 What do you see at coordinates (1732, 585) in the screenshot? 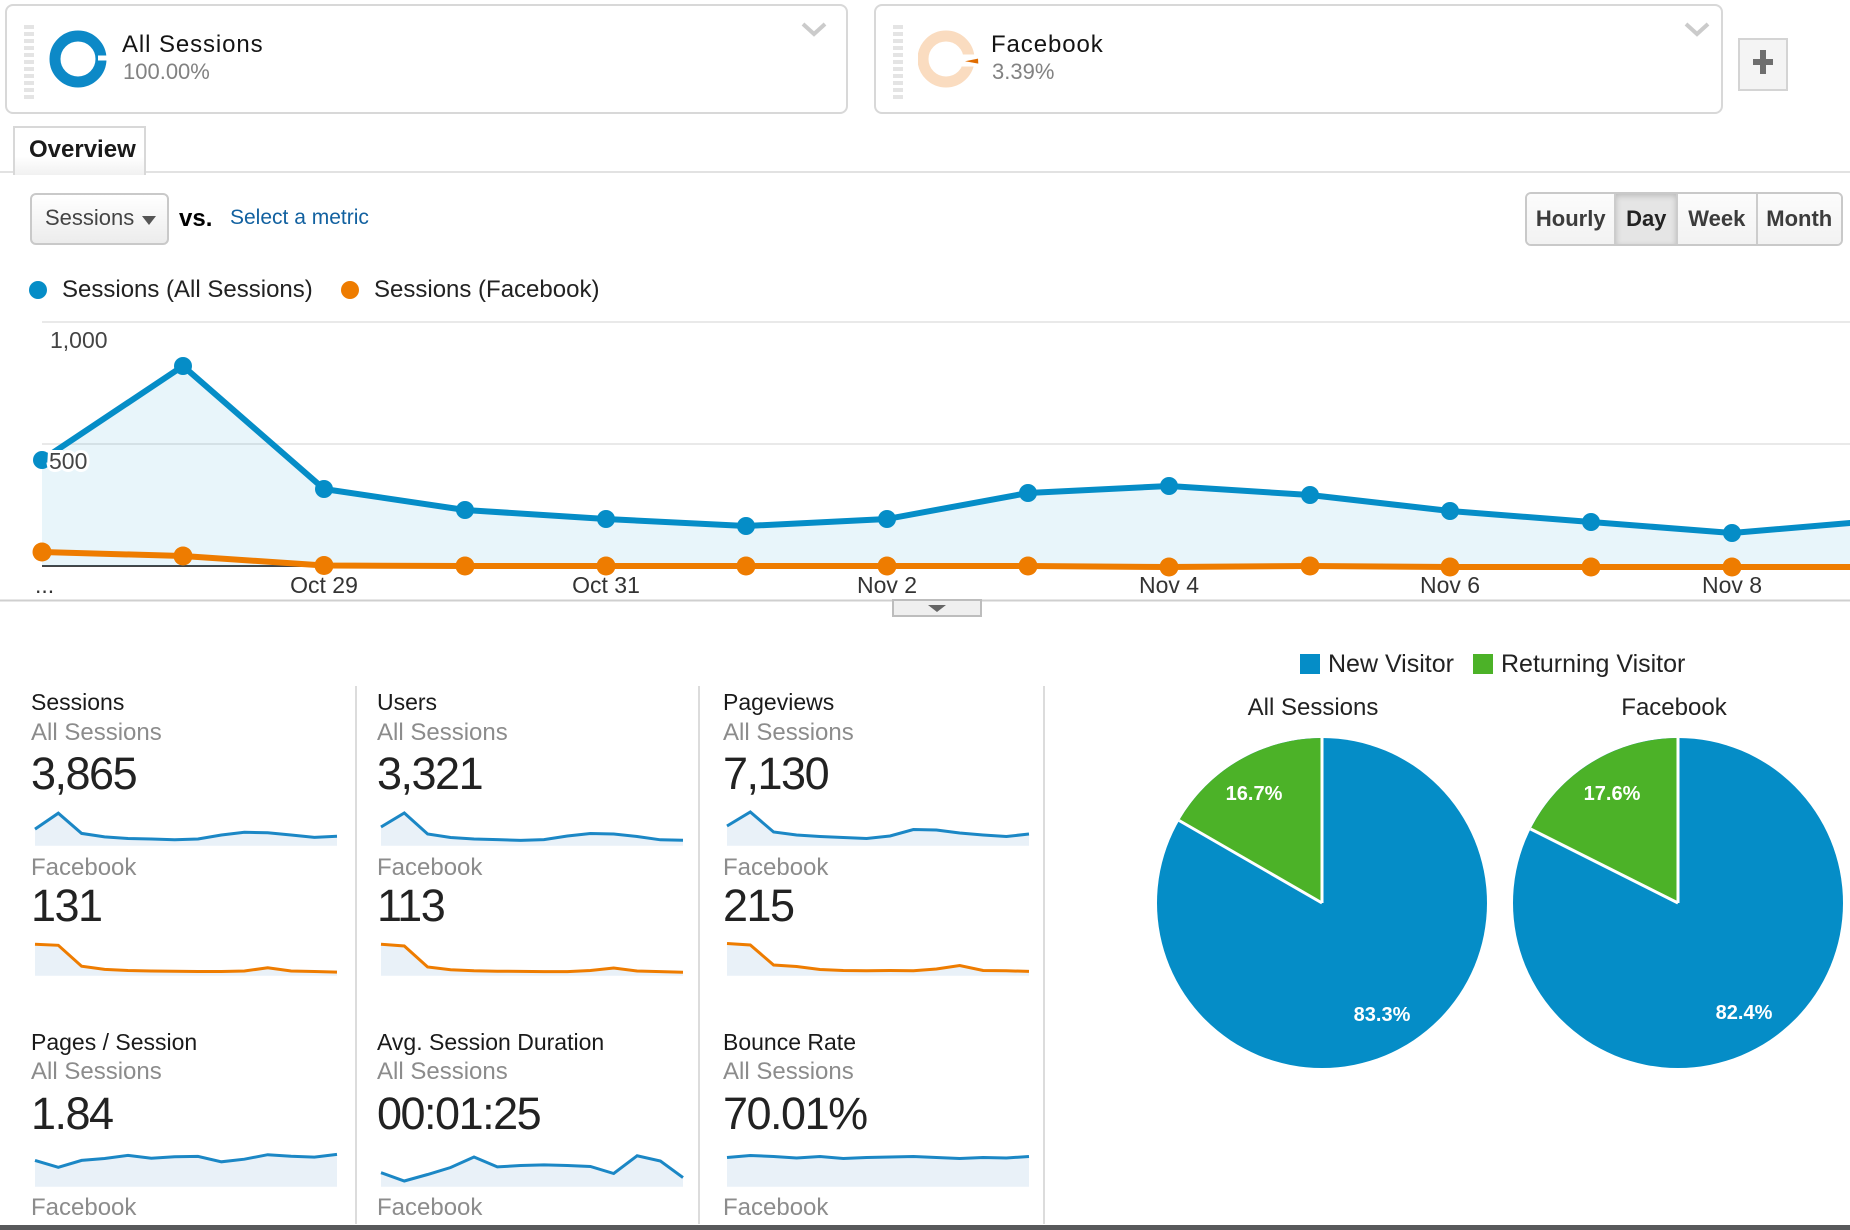
I see `svg-text: Nov 8` at bounding box center [1732, 585].